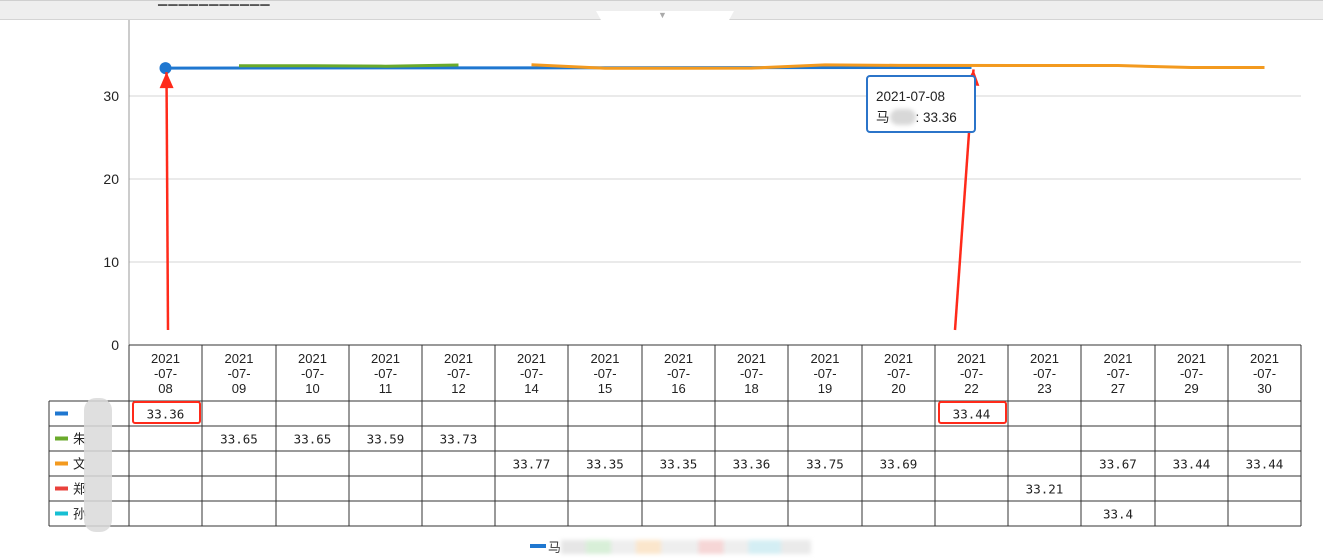 The height and width of the screenshot is (558, 1323). I want to click on legend-redacted-entries, so click(686, 547).